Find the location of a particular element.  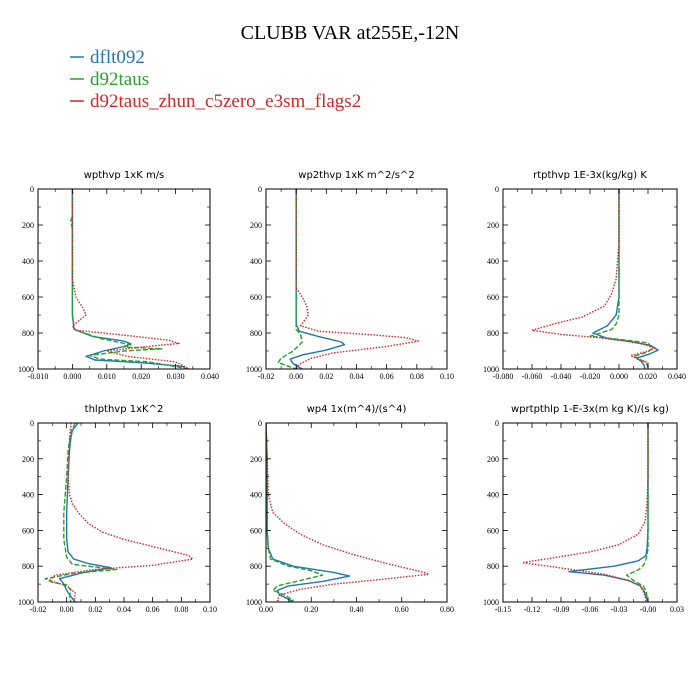

x-tick-label: 0.030 is located at coordinates (176, 376).